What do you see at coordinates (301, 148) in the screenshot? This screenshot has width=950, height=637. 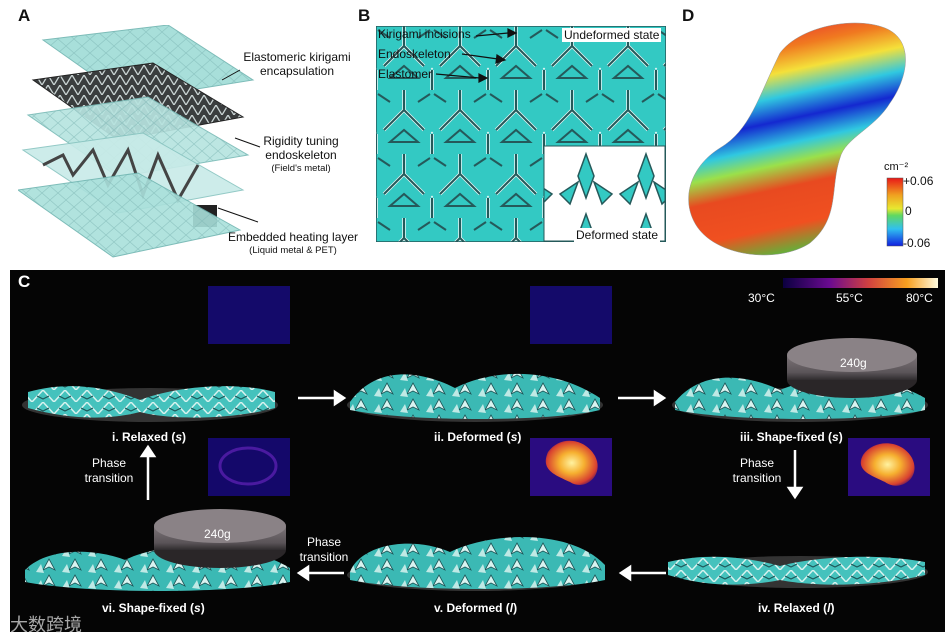 I see `label-rigidity-endoskeleton-text: Rigidity tuning endoskeleton` at bounding box center [301, 148].